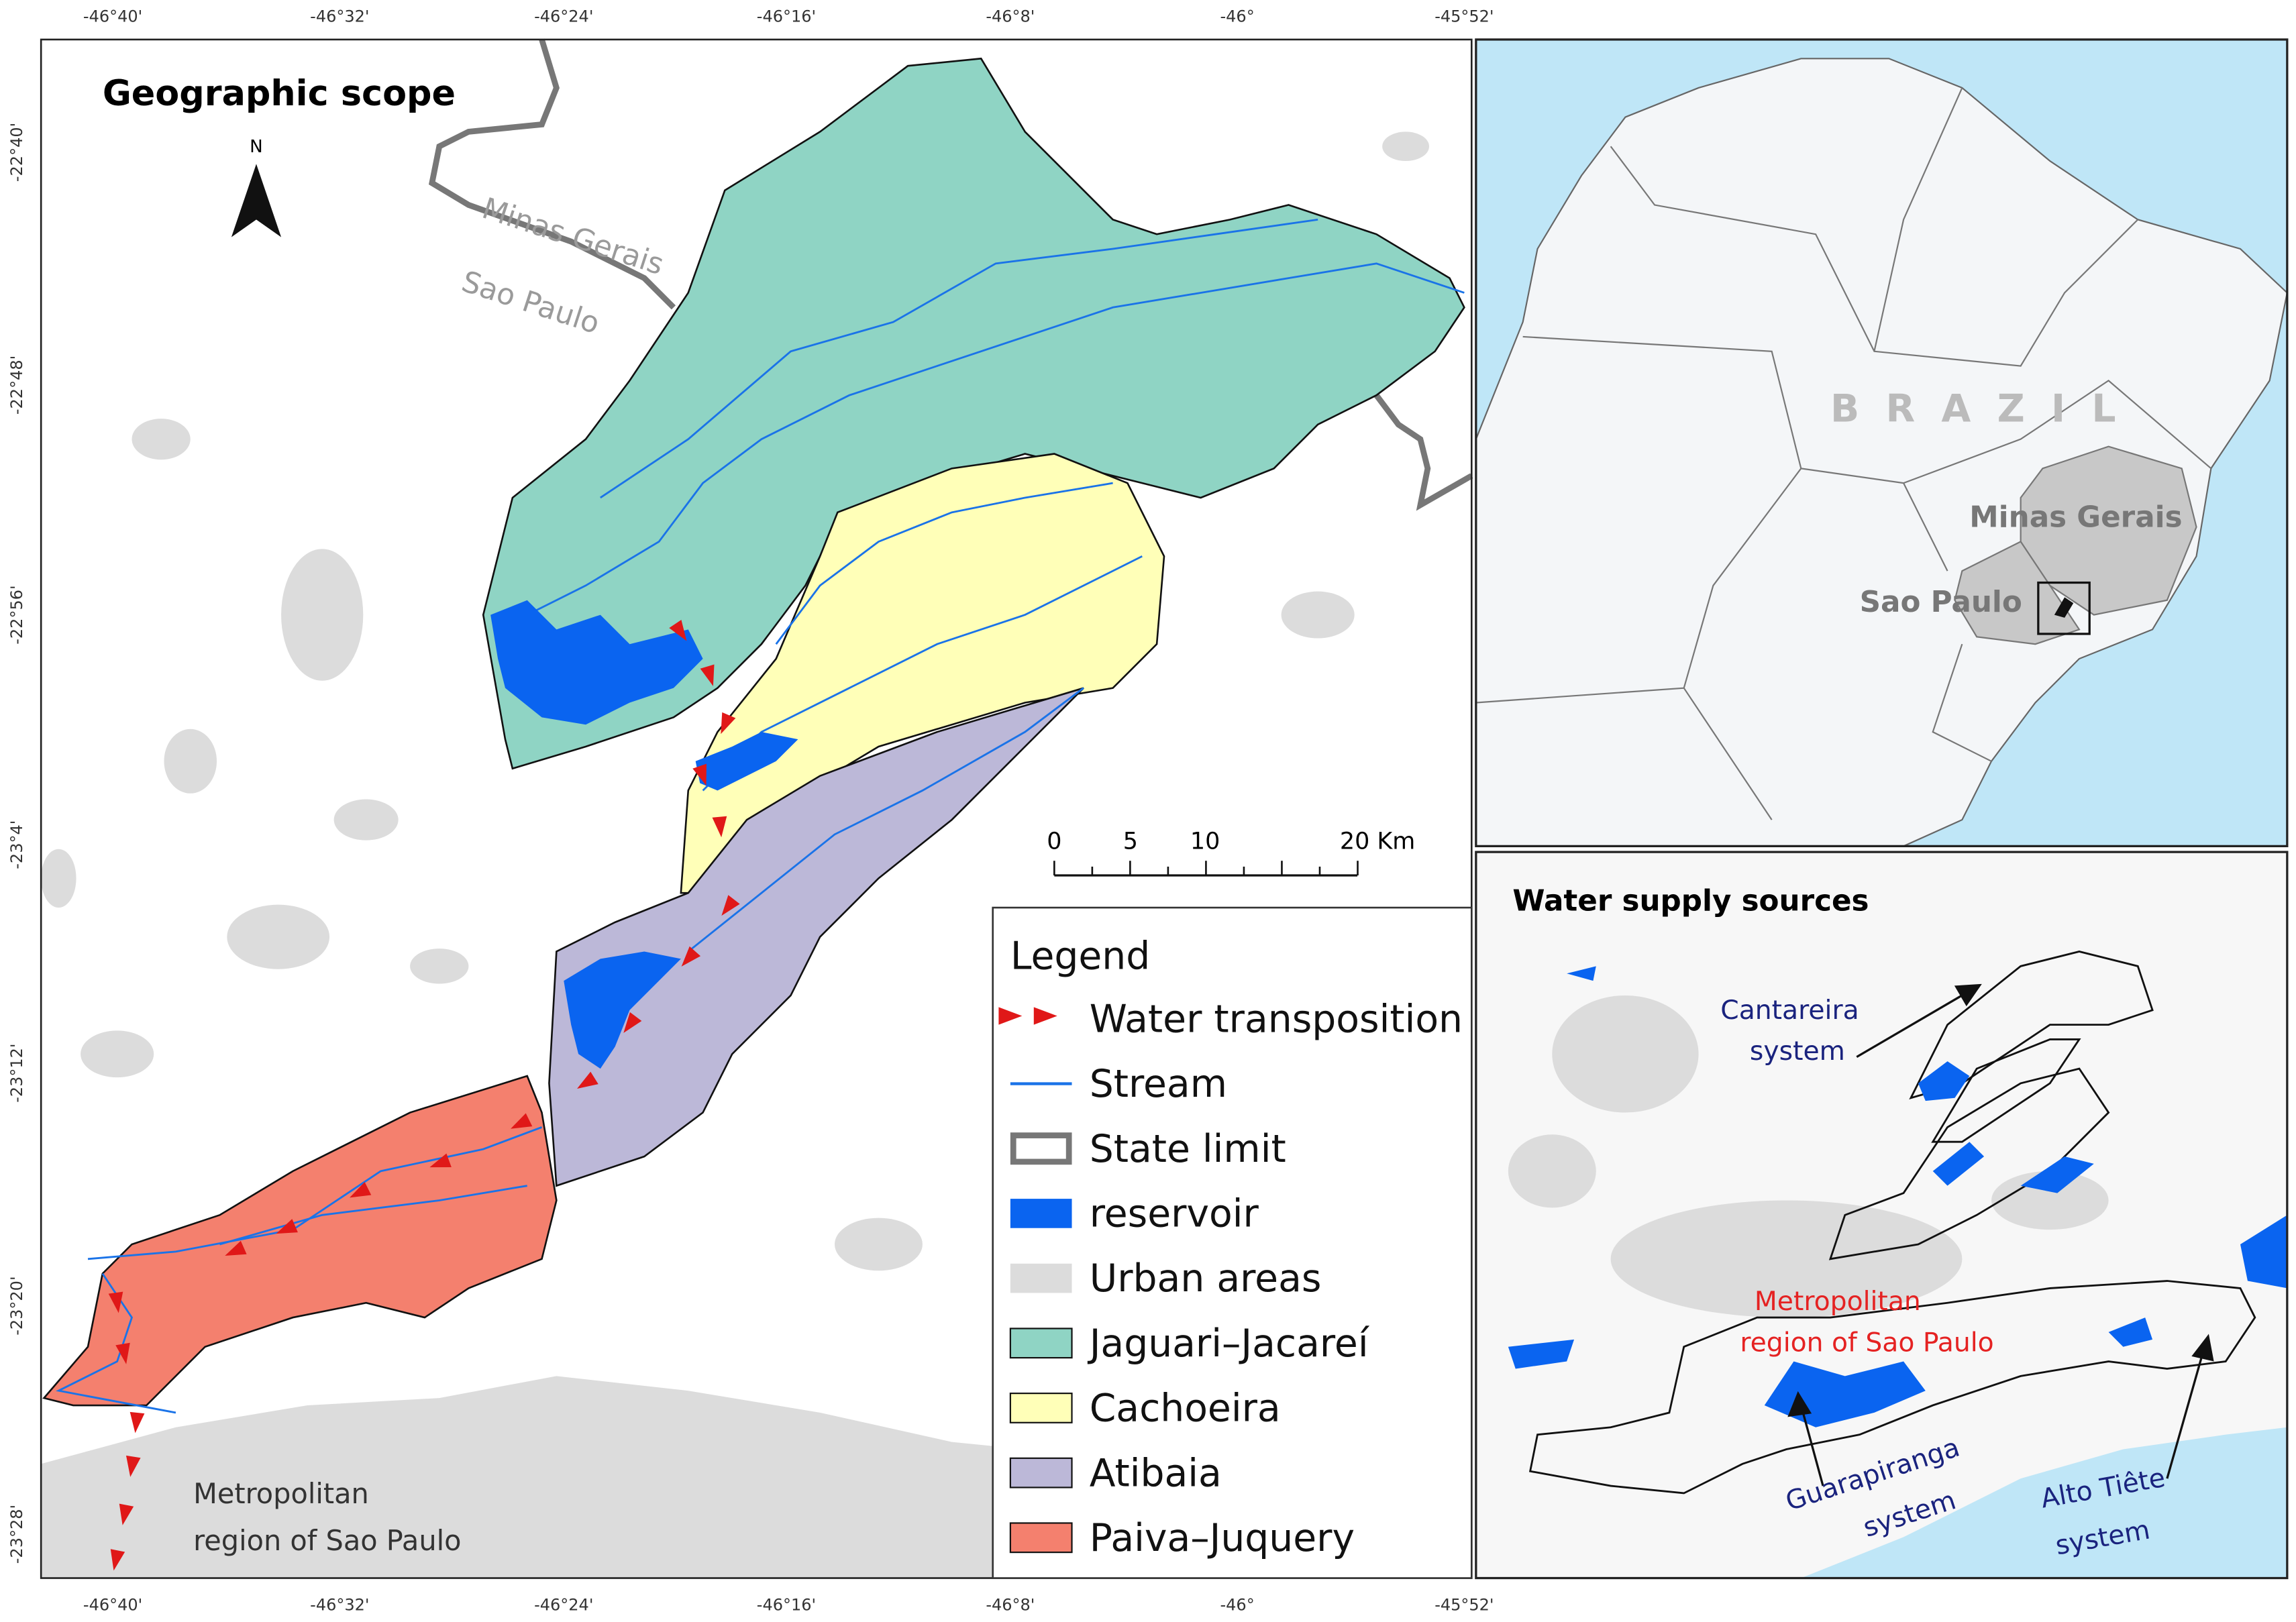  I want to click on north-arrow-shape, so click(256, 200).